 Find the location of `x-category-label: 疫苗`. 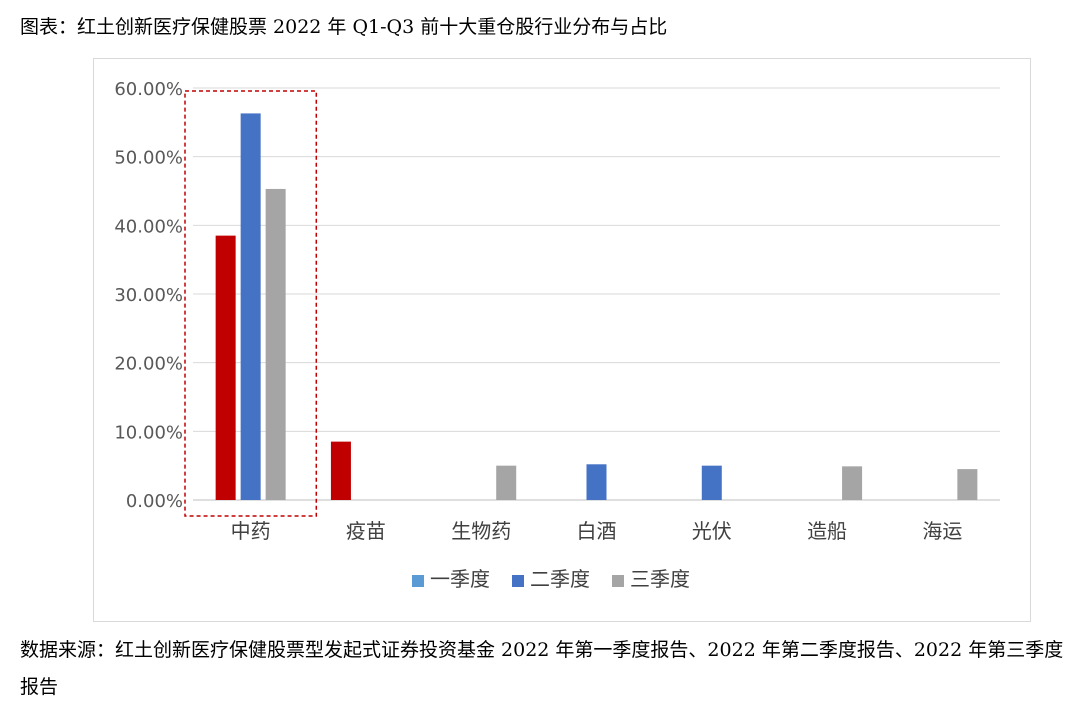

x-category-label: 疫苗 is located at coordinates (366, 531).